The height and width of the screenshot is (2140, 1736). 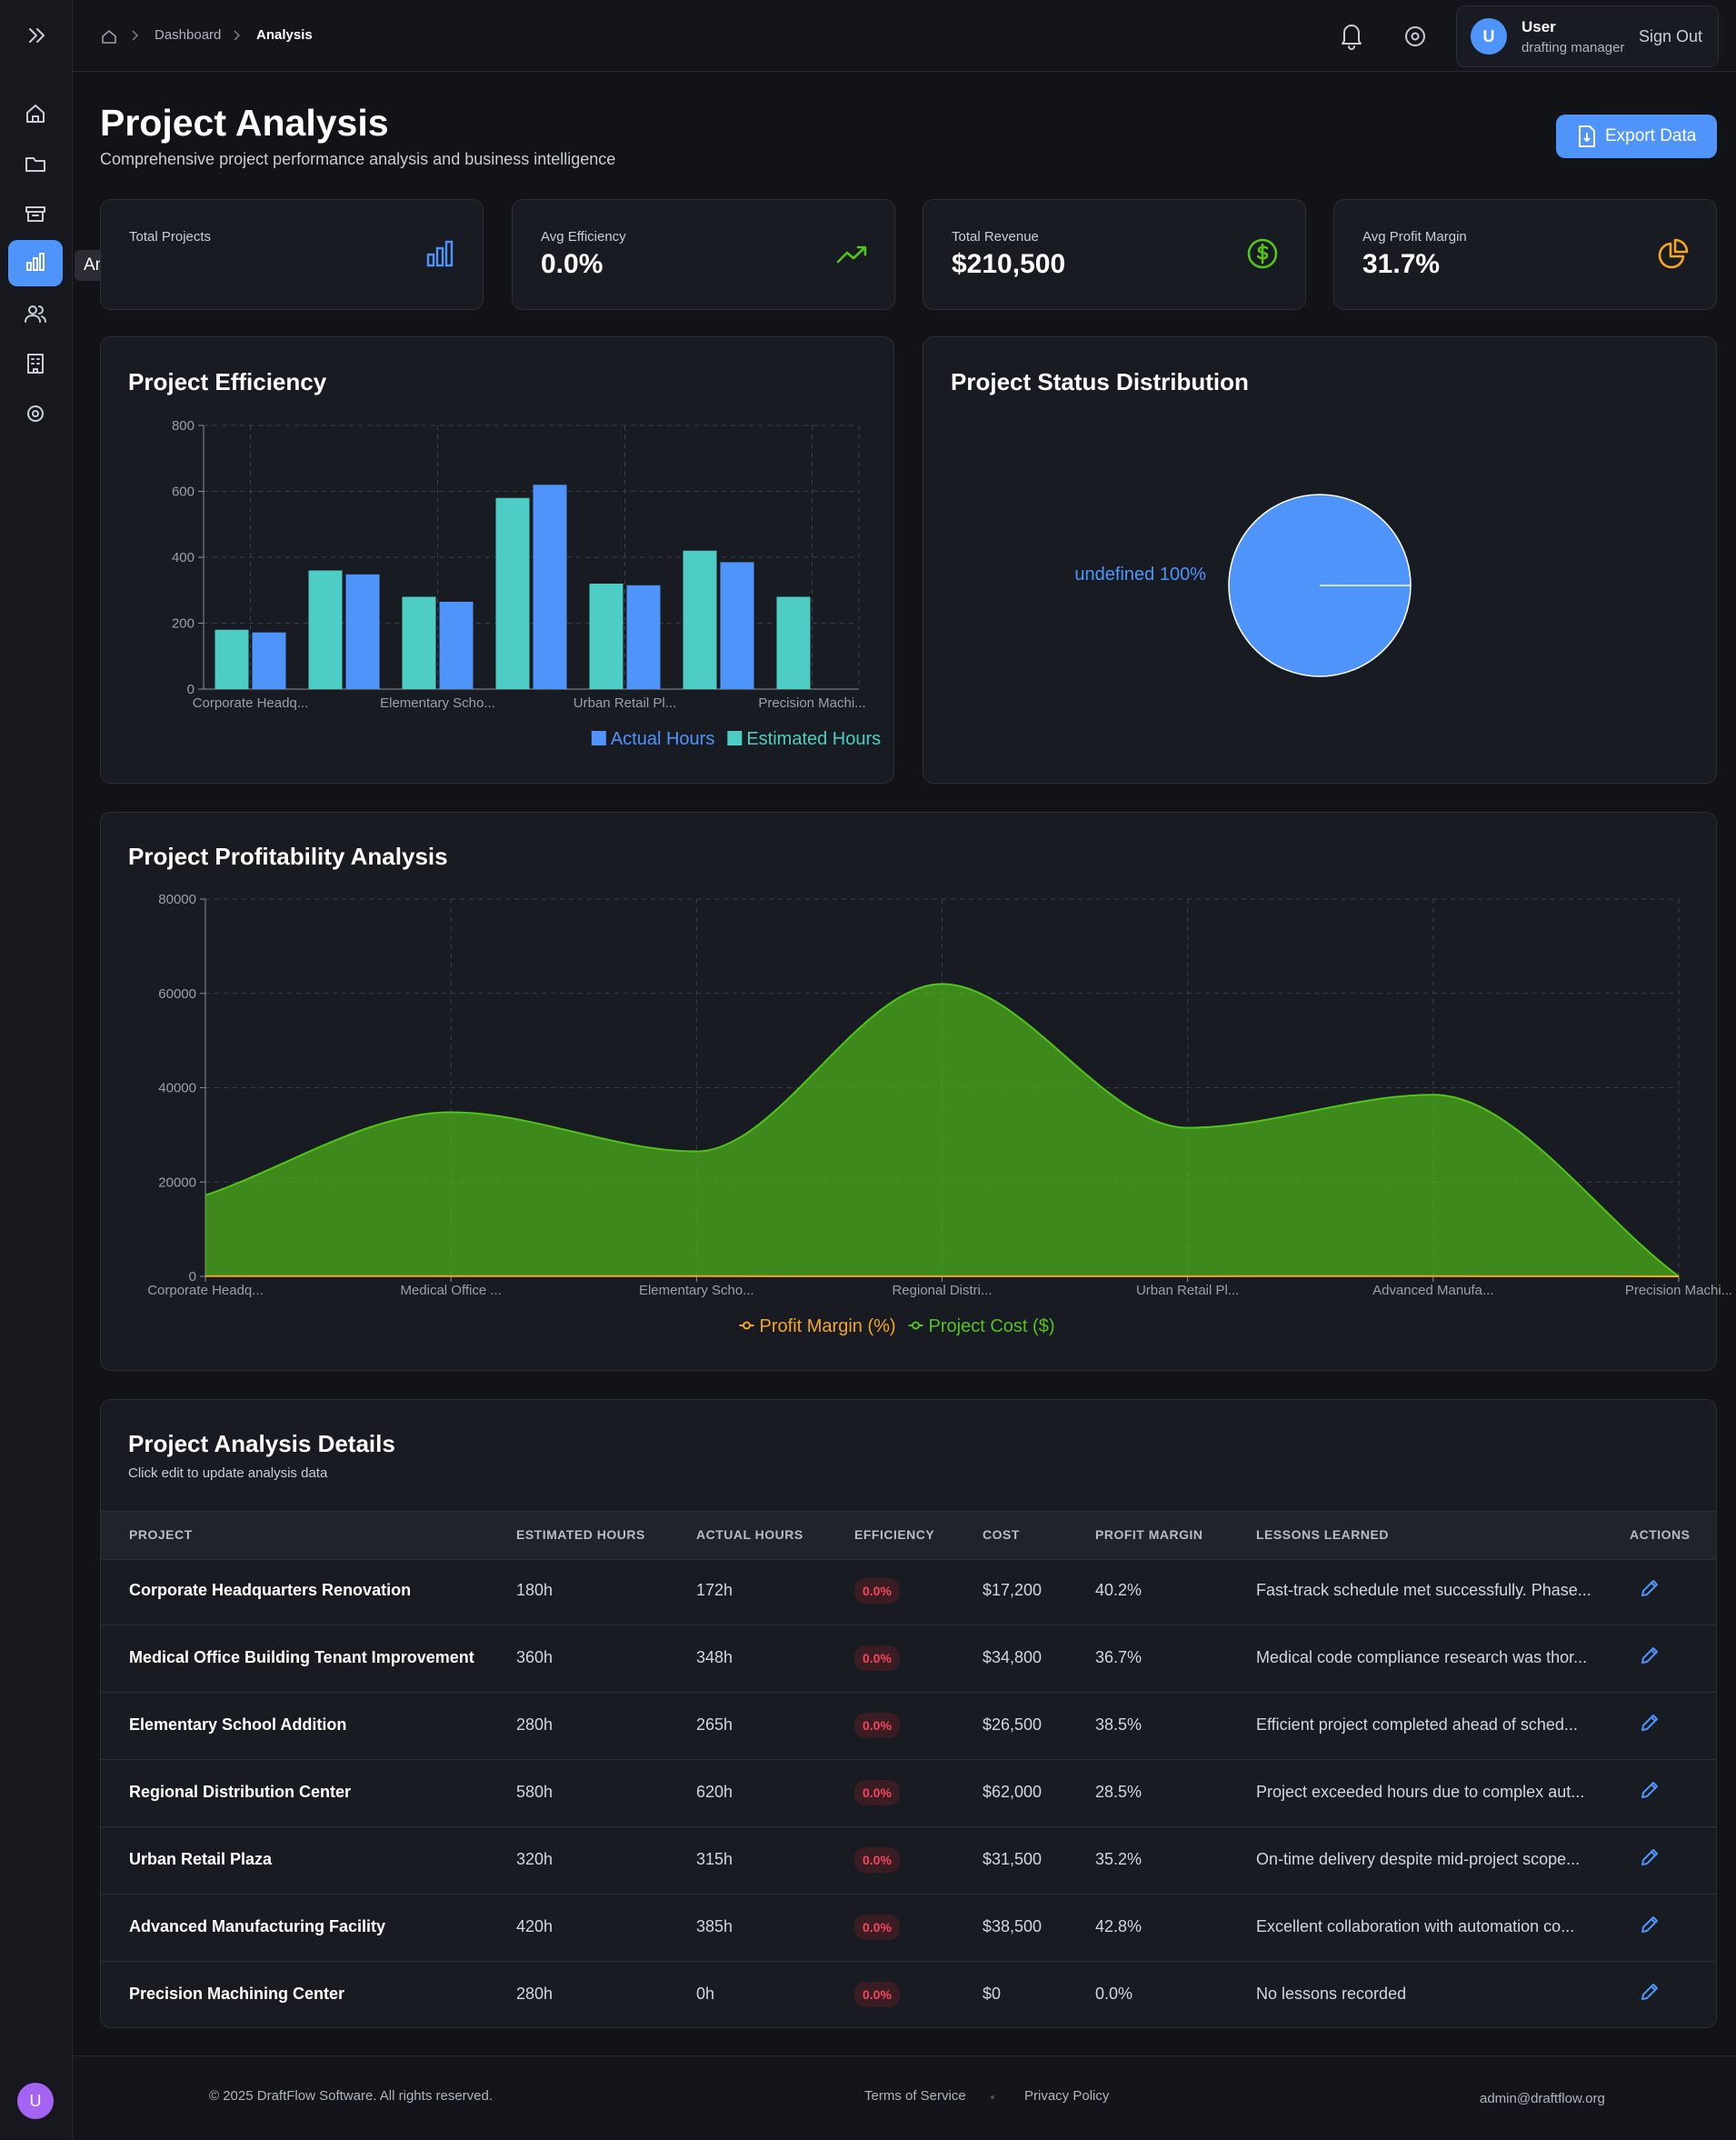 I want to click on sign-out: Sign Out, so click(x=1671, y=37).